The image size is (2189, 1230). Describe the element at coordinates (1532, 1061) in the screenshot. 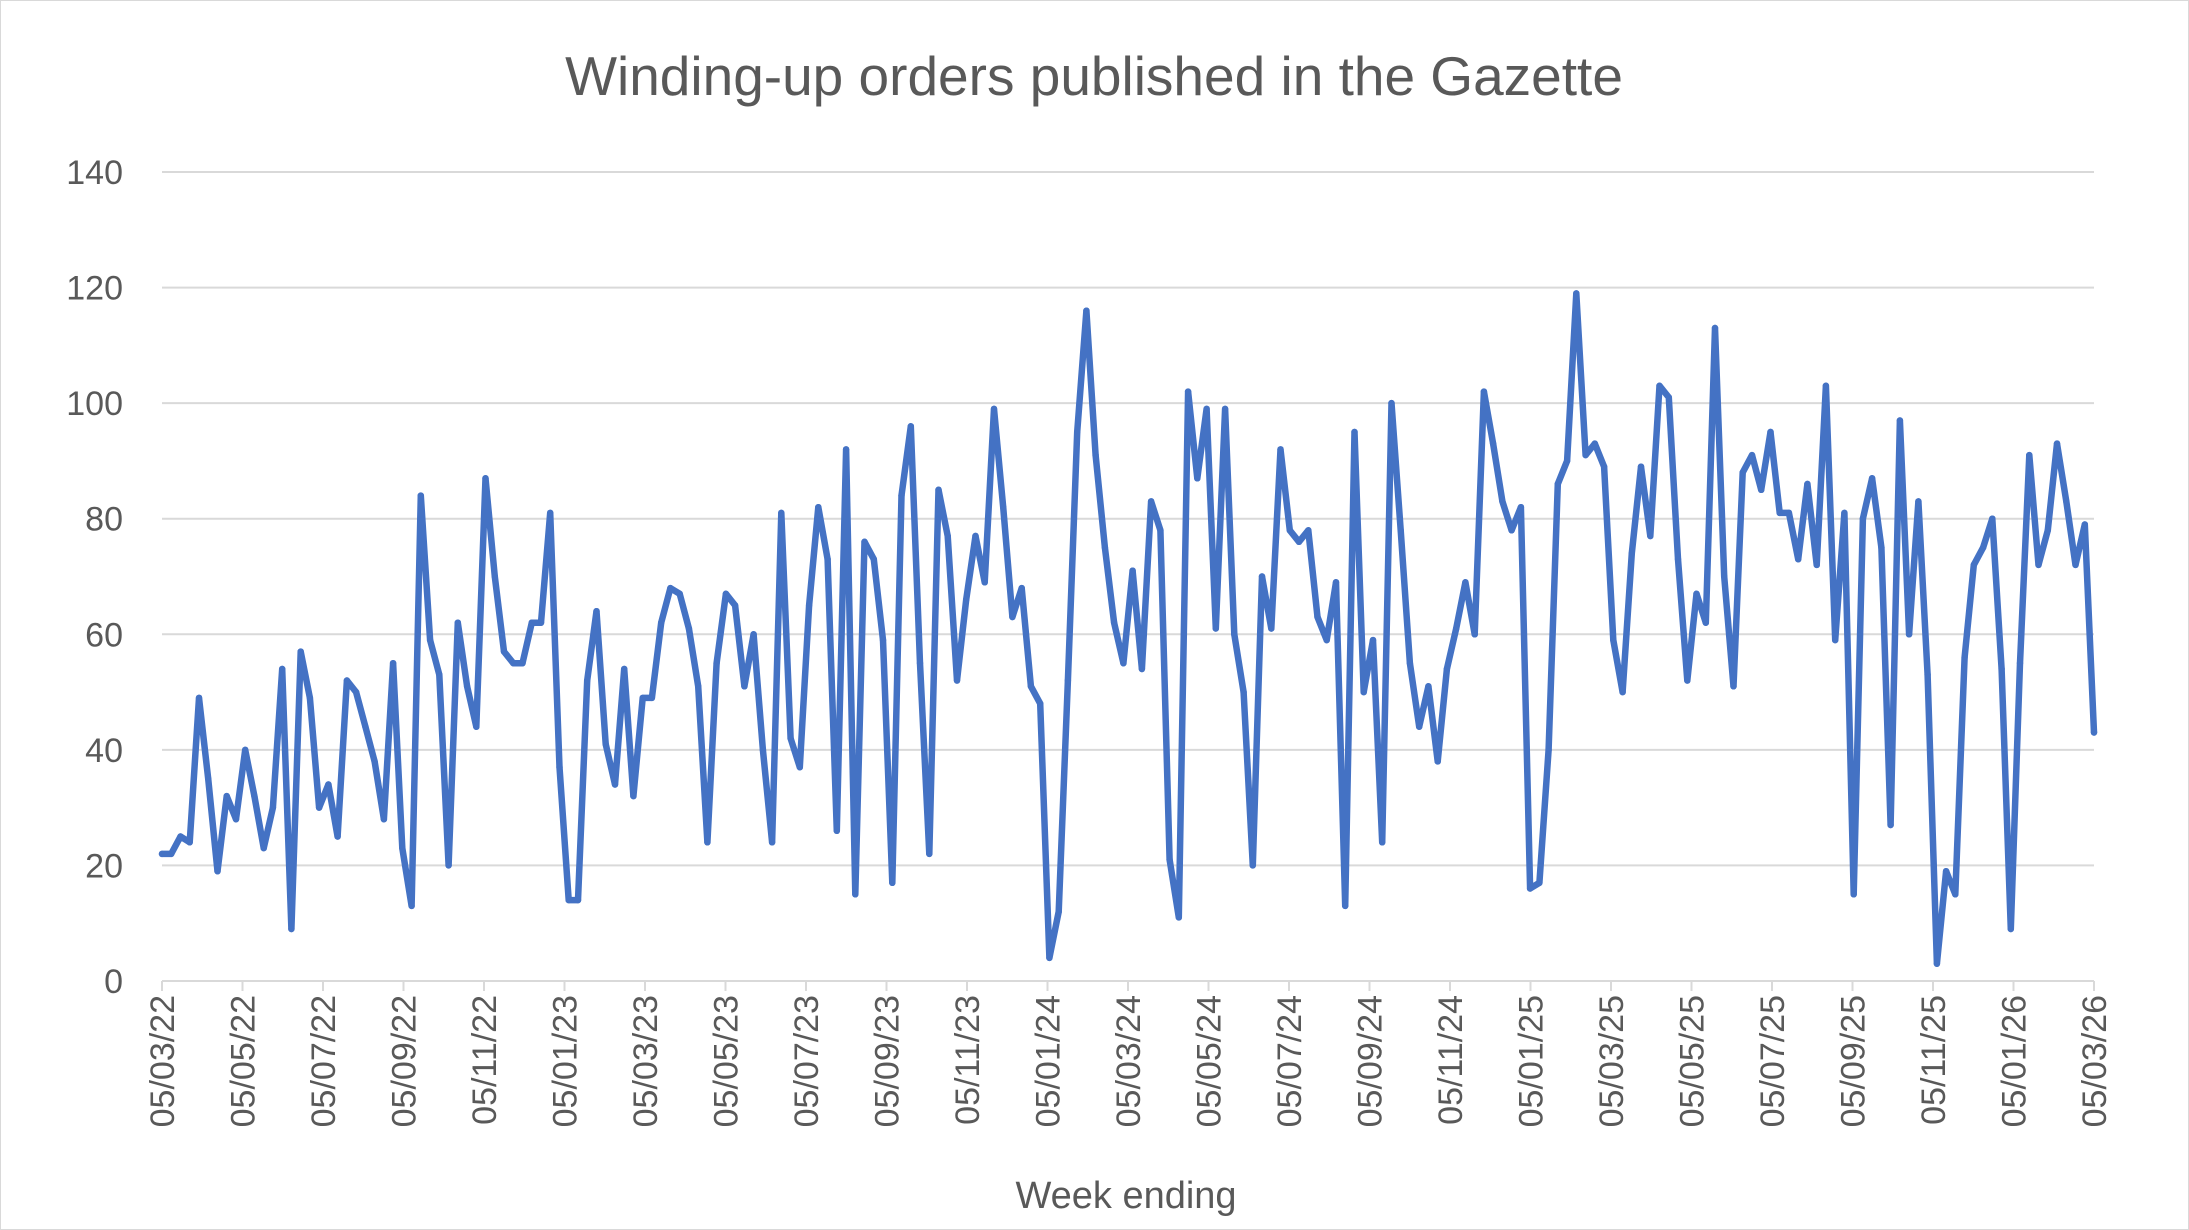

I see `x-tick-label: 05/01/25` at that location.